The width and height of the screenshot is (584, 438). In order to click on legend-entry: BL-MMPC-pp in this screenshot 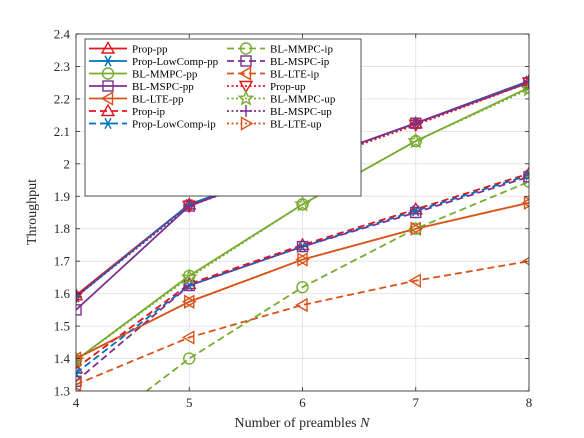, I will do `click(143, 74)`.